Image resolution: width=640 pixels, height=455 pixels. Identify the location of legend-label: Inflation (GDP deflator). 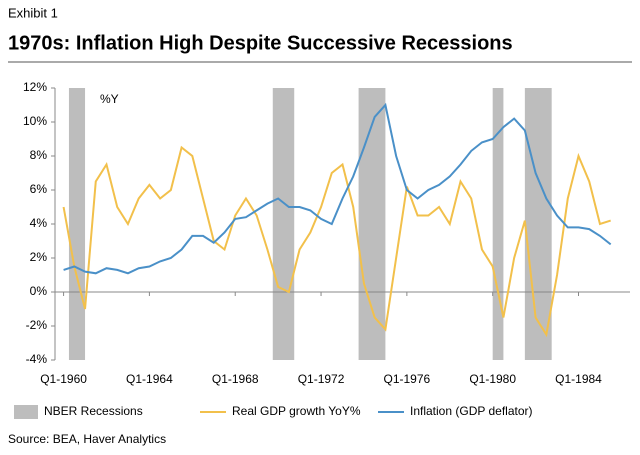
(471, 411).